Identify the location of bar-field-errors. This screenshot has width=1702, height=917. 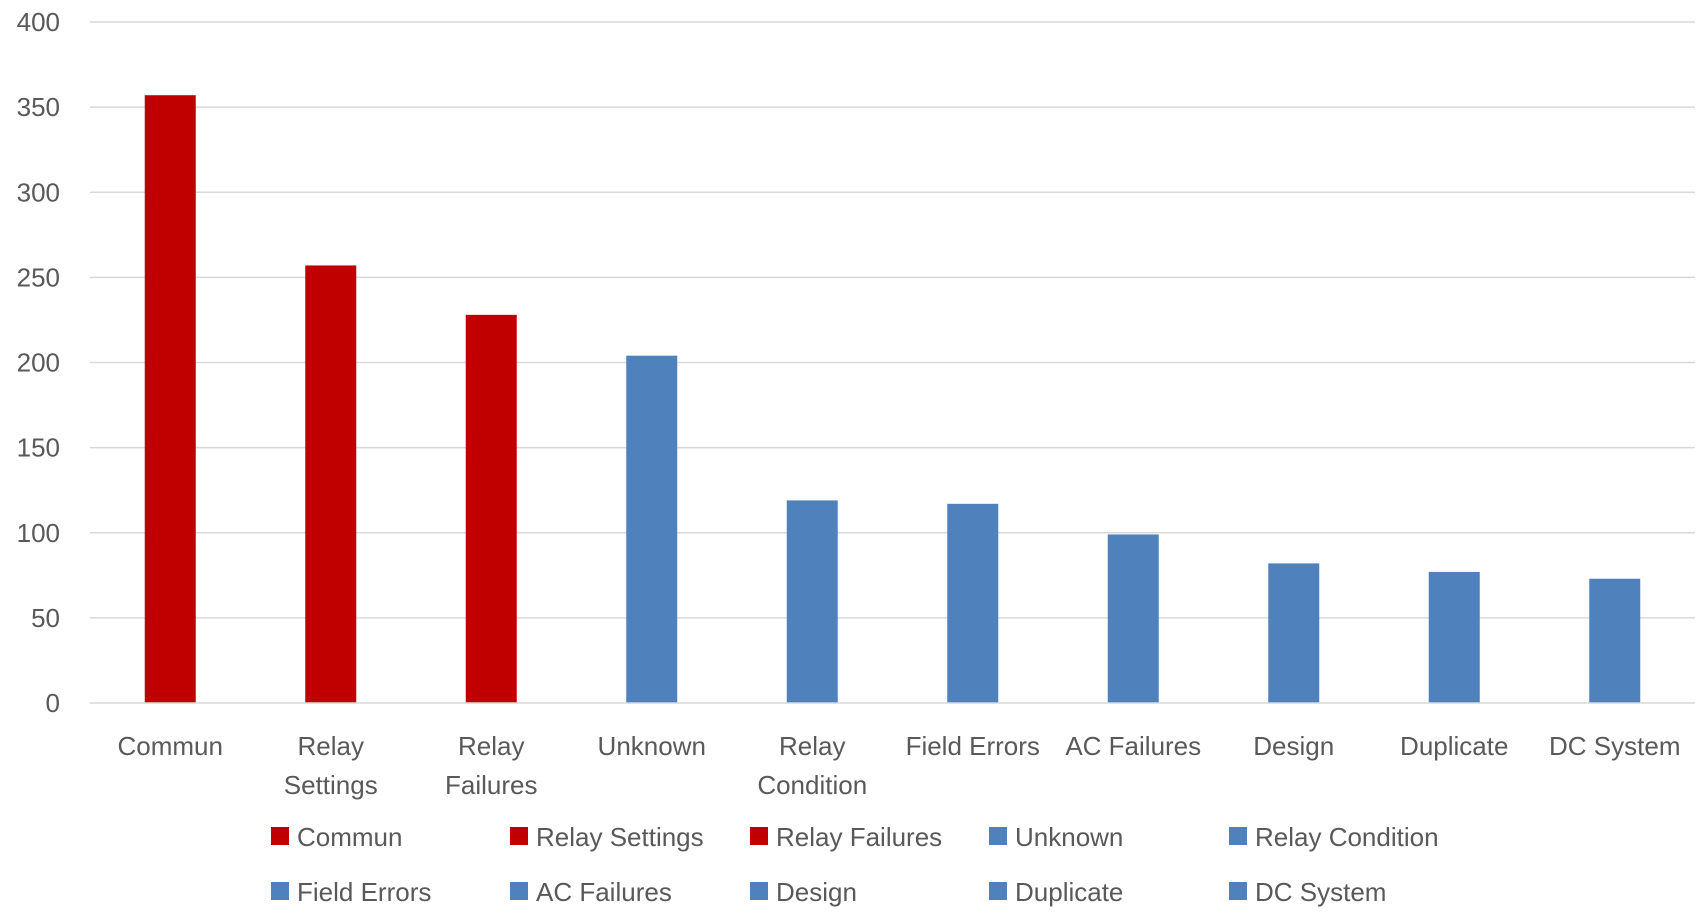
(973, 603).